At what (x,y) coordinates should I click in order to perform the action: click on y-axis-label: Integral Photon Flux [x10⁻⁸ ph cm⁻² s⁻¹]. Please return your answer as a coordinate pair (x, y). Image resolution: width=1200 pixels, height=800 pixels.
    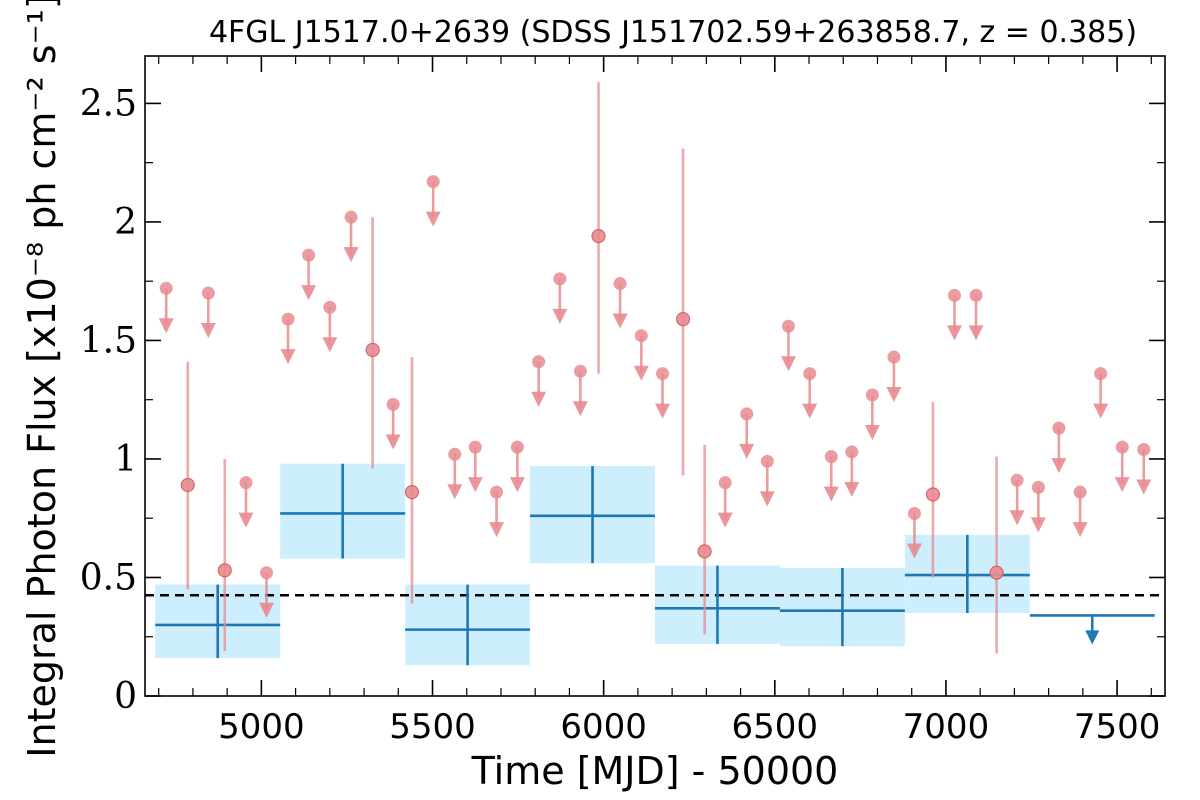
    Looking at the image, I should click on (42, 379).